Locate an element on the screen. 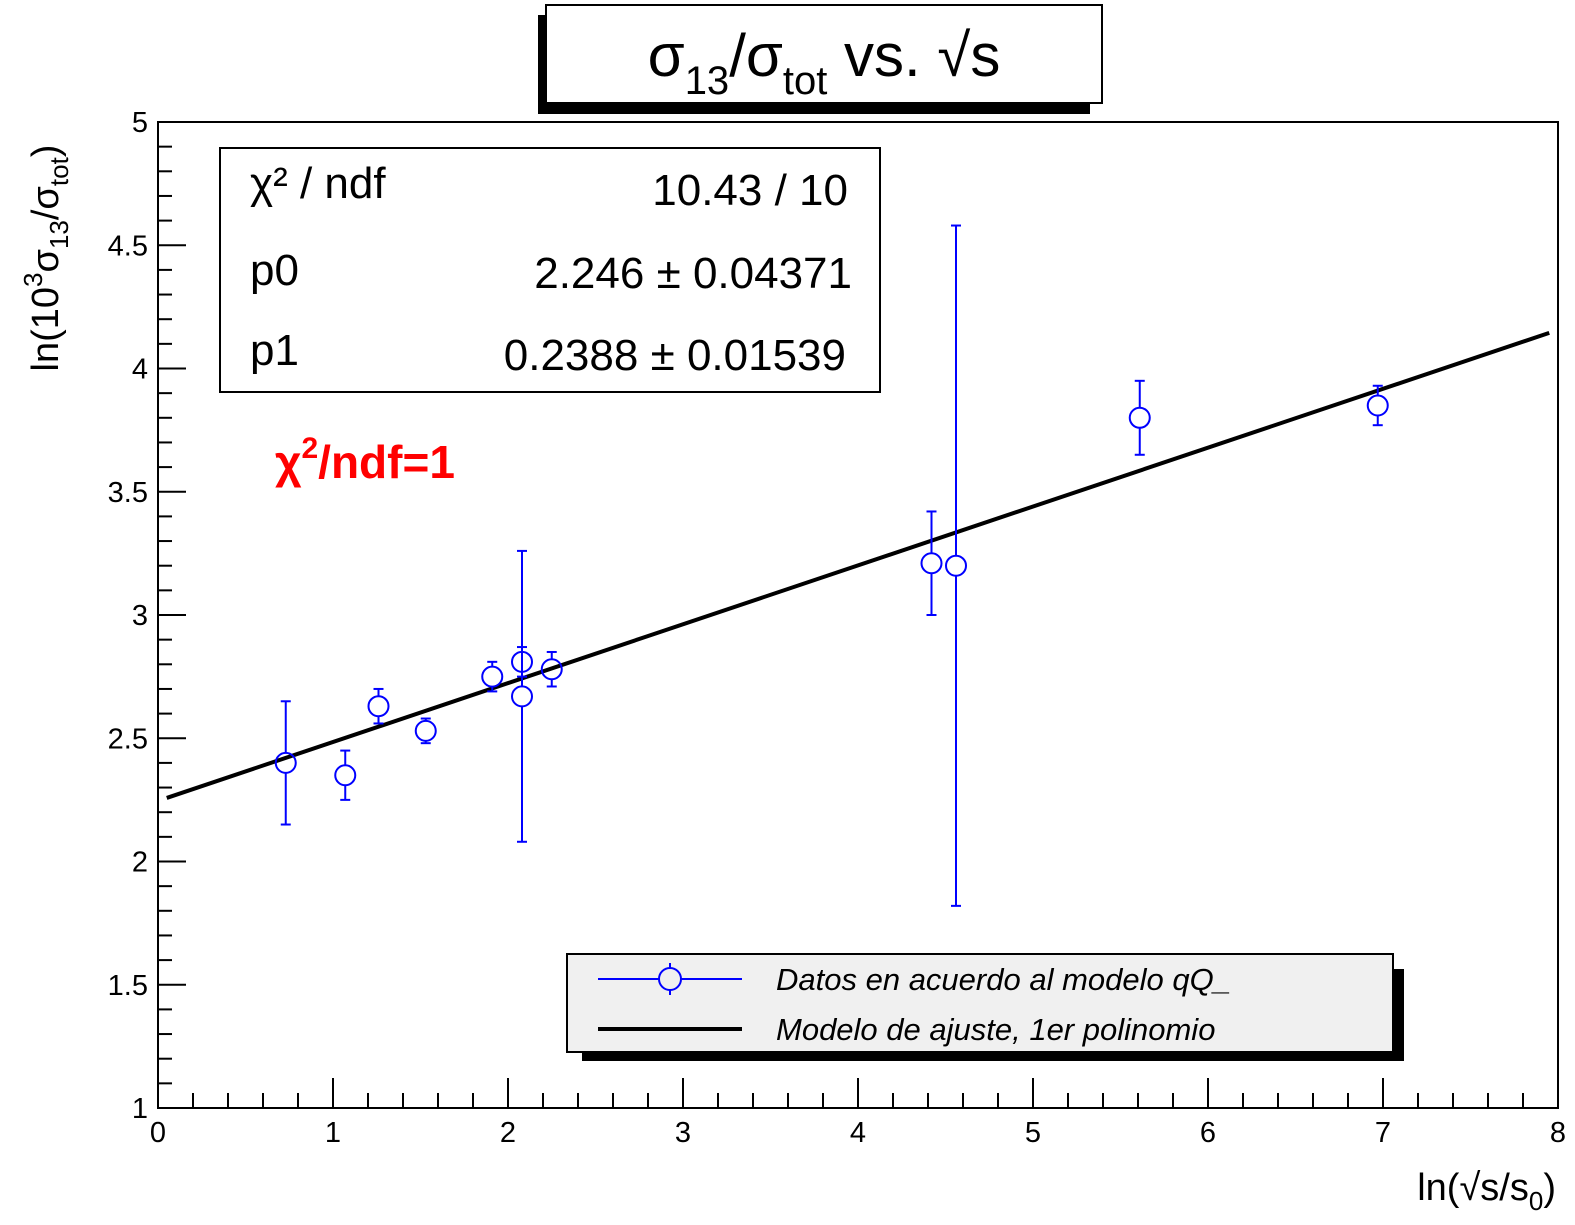  legend-marker-data is located at coordinates (670, 979).